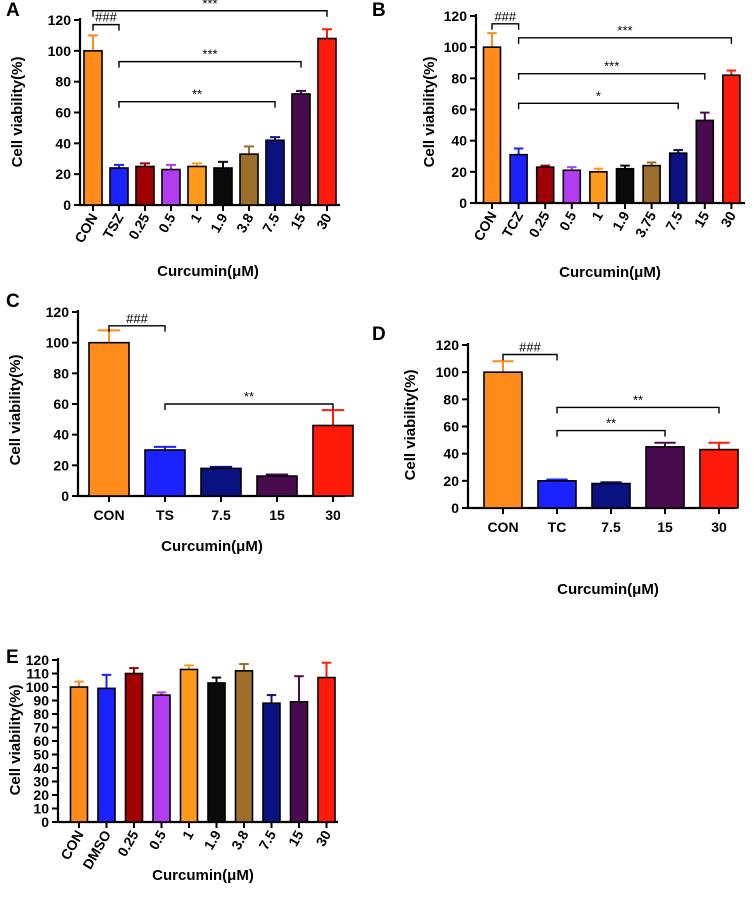 The height and width of the screenshot is (915, 754). What do you see at coordinates (379, 334) in the screenshot?
I see `panel-letter: D` at bounding box center [379, 334].